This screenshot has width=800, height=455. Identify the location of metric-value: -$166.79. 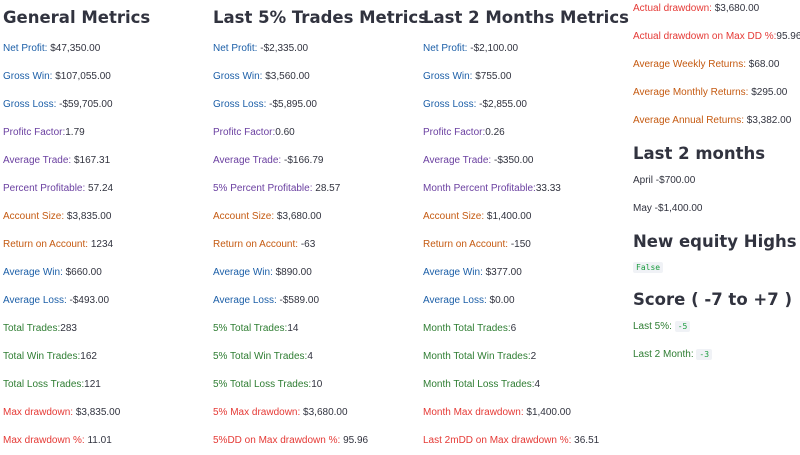
(303, 160).